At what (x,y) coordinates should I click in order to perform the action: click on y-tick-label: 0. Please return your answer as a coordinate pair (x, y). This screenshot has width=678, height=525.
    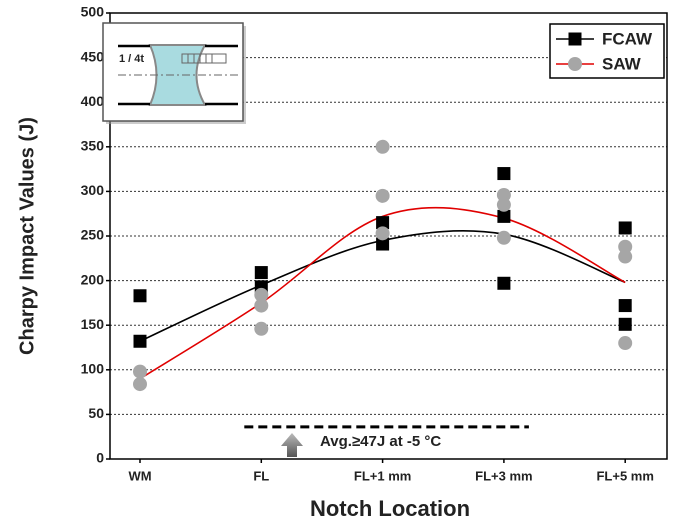
    Looking at the image, I should click on (100, 458).